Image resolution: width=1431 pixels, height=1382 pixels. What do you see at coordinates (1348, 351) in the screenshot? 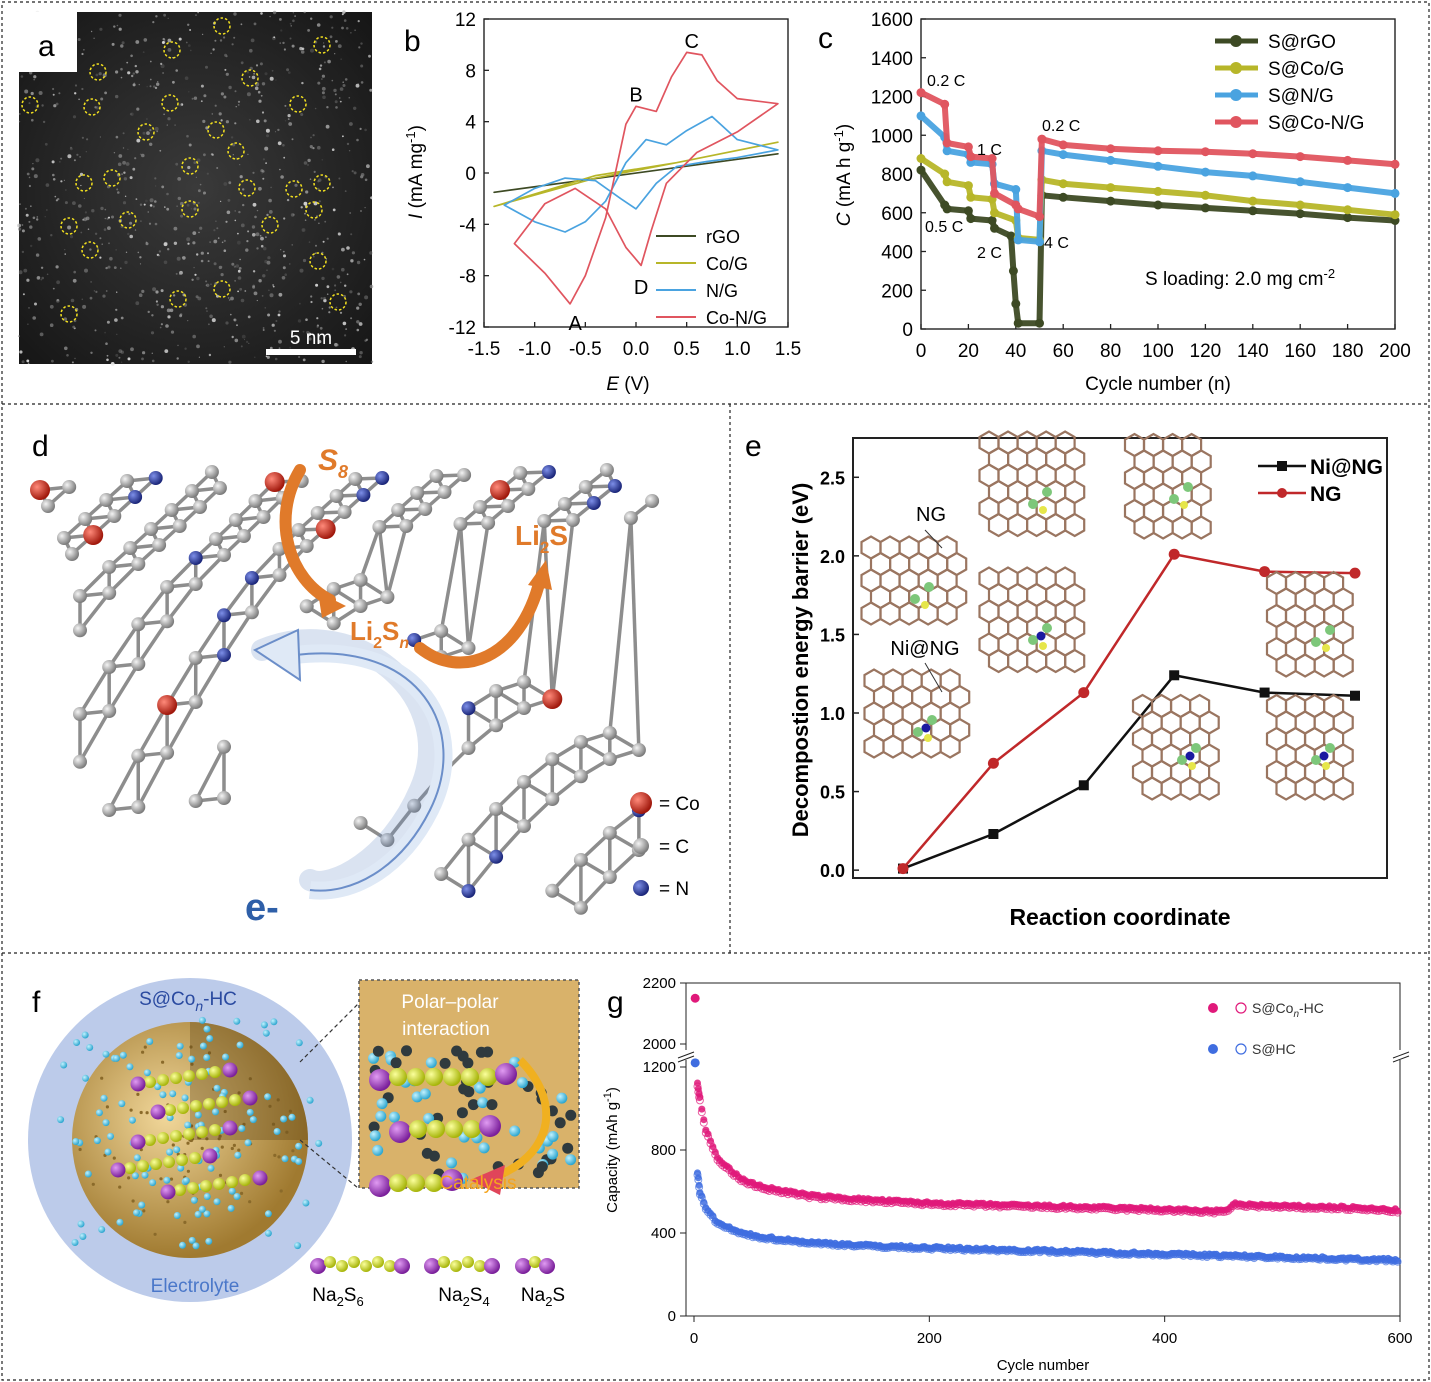
I see `x-tick-label: 180` at bounding box center [1348, 351].